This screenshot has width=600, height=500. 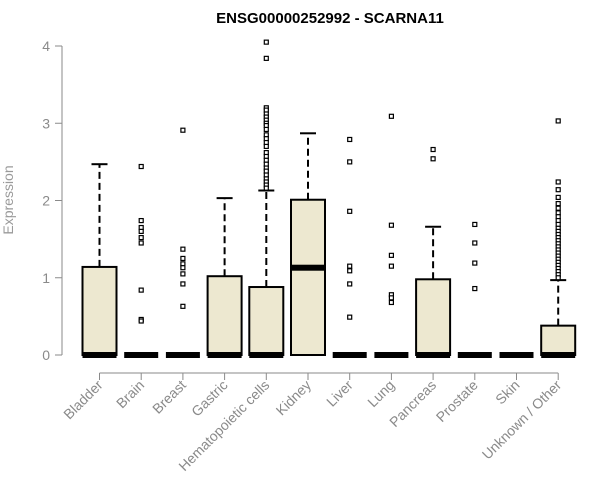 What do you see at coordinates (52, 200) in the screenshot?
I see `y-axis: 0 1 2 3 4` at bounding box center [52, 200].